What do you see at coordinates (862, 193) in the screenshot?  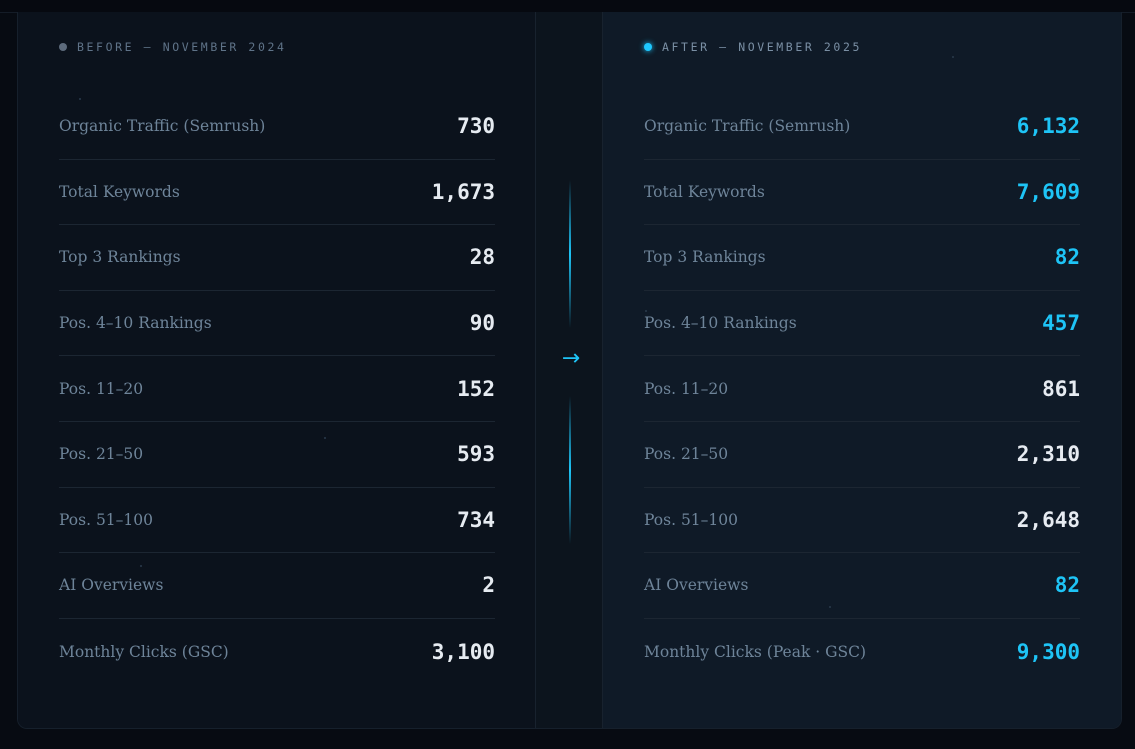 I see `metric-row: Total Keywords 7,609` at bounding box center [862, 193].